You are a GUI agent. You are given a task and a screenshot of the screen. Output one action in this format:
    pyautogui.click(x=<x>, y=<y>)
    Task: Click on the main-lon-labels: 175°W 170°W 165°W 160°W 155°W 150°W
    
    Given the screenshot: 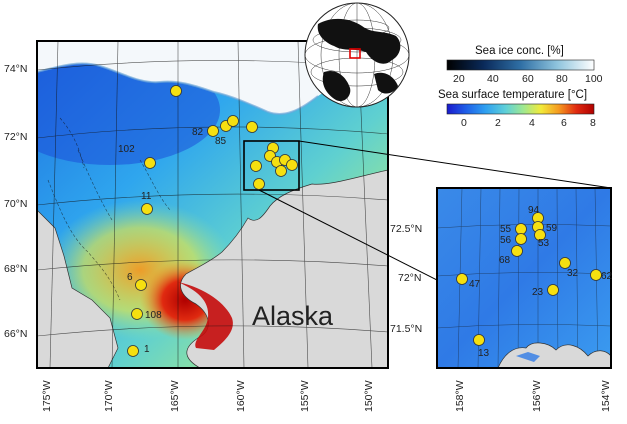 What is the action you would take?
    pyautogui.click(x=208, y=396)
    